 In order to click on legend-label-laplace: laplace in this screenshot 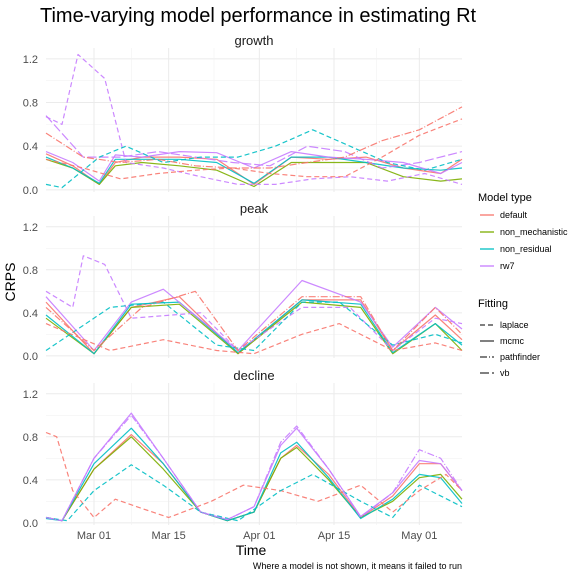, I will do `click(514, 325)`.